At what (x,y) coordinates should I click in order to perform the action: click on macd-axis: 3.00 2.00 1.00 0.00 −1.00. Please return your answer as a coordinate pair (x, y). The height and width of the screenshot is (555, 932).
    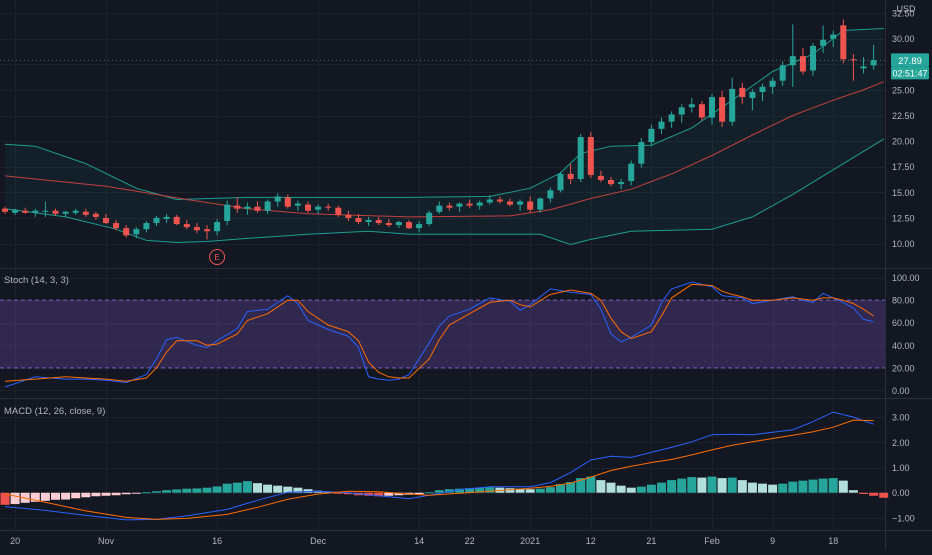
    Looking at the image, I should click on (903, 468).